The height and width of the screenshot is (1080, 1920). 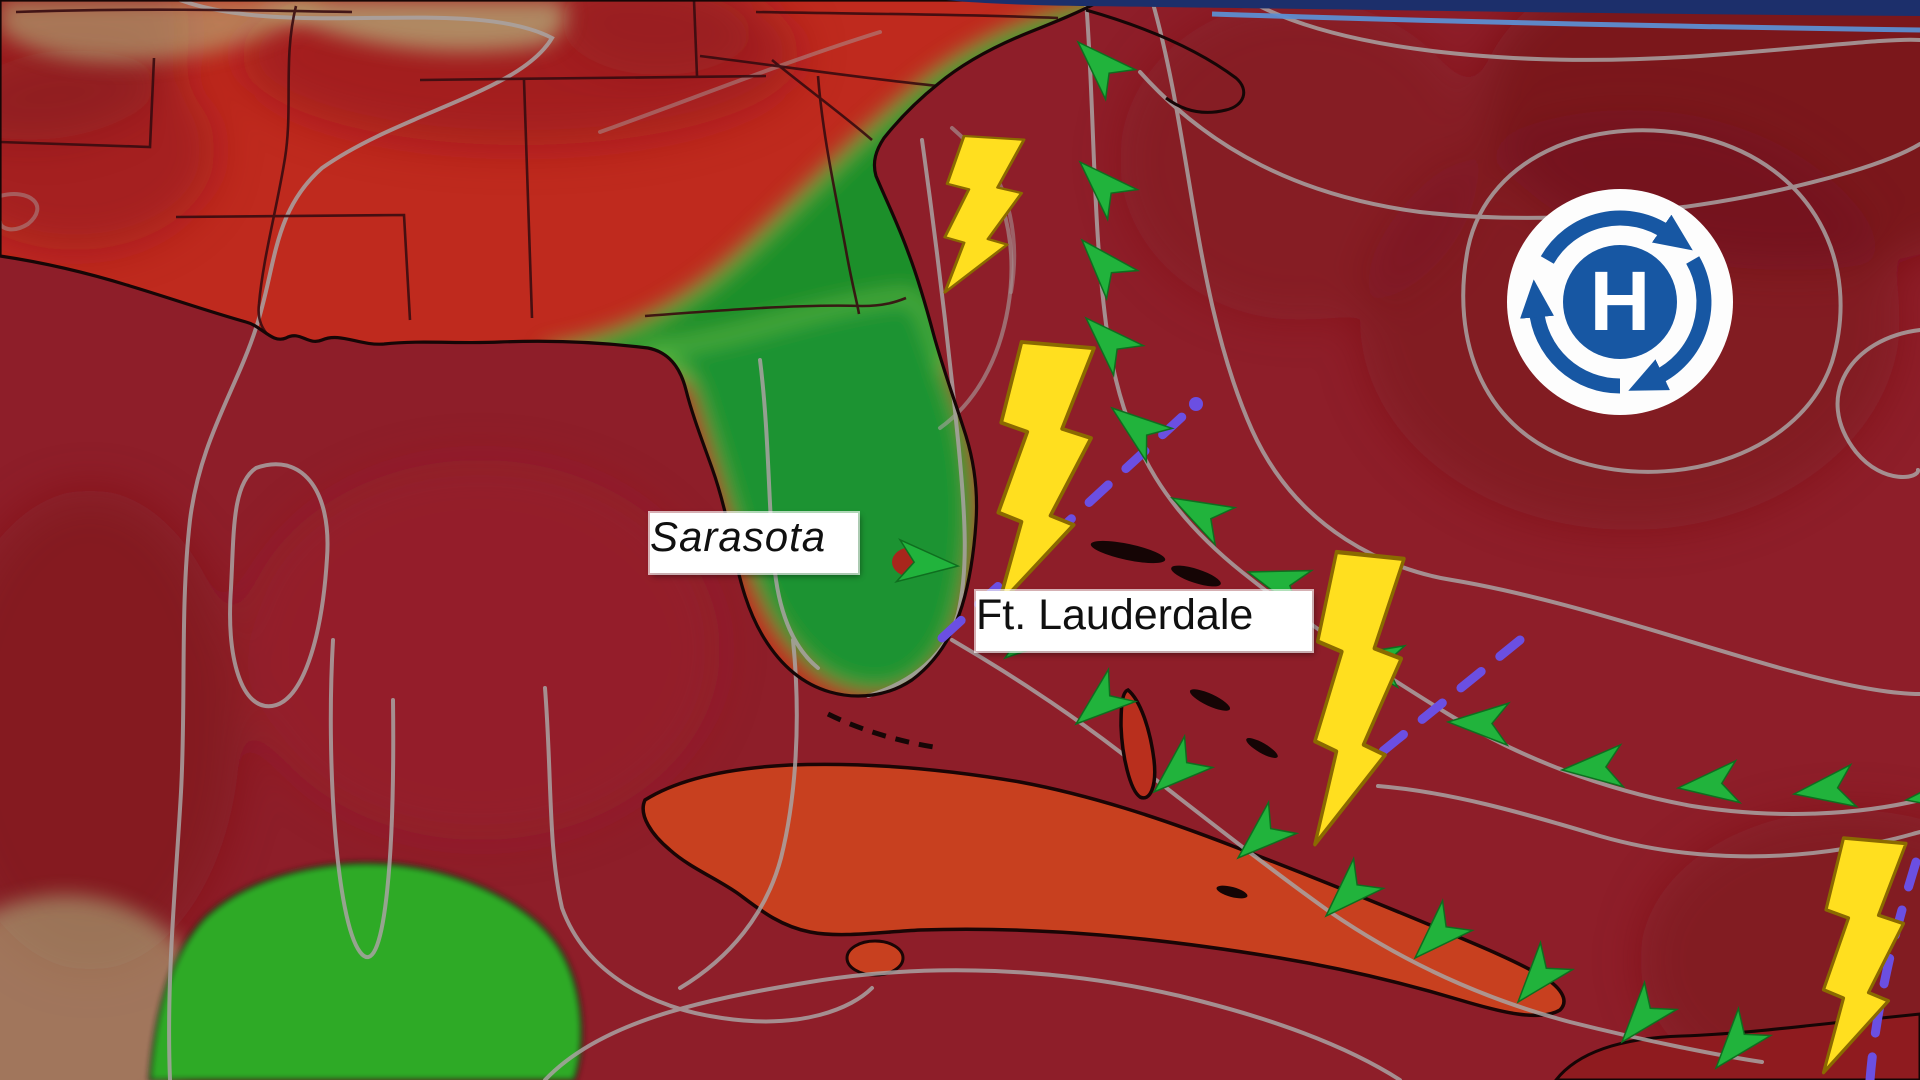 I want to click on city-label-ft-lauderdale: Ft. Lauderdale, so click(x=1144, y=621).